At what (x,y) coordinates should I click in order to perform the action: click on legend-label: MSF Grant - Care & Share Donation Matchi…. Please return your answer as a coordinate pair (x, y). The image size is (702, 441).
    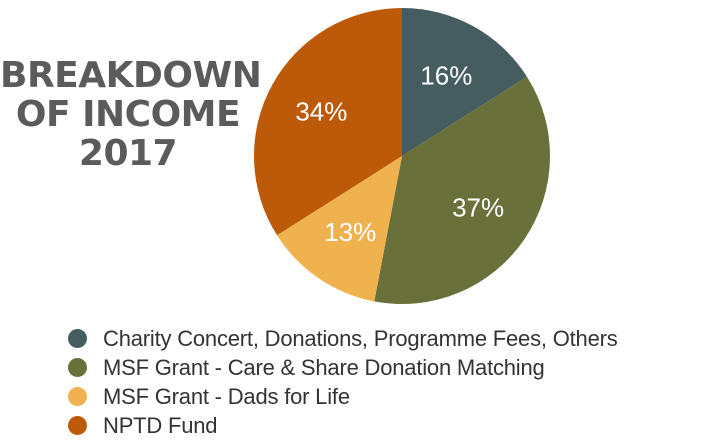
    Looking at the image, I should click on (324, 367).